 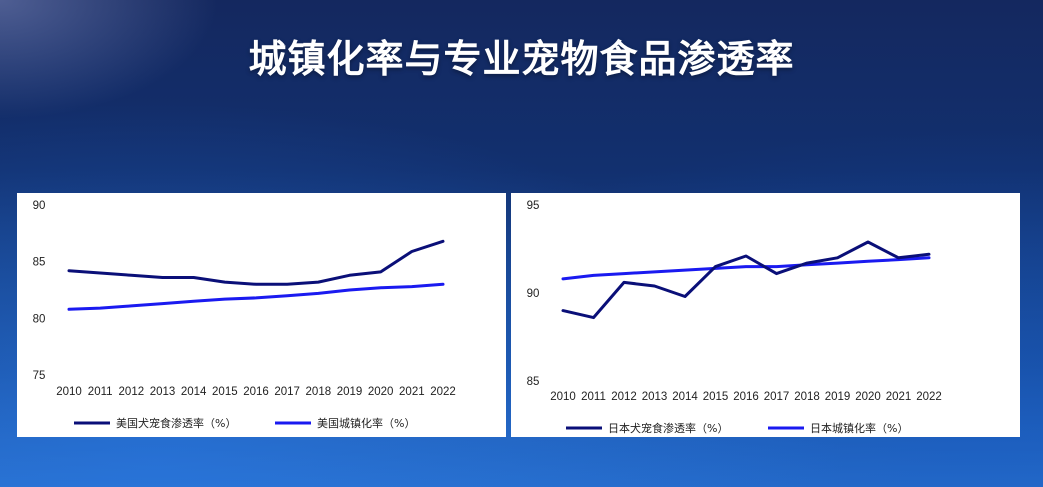 What do you see at coordinates (176, 423) in the screenshot?
I see `legend-label: 美国犬宠食渗透率（%）` at bounding box center [176, 423].